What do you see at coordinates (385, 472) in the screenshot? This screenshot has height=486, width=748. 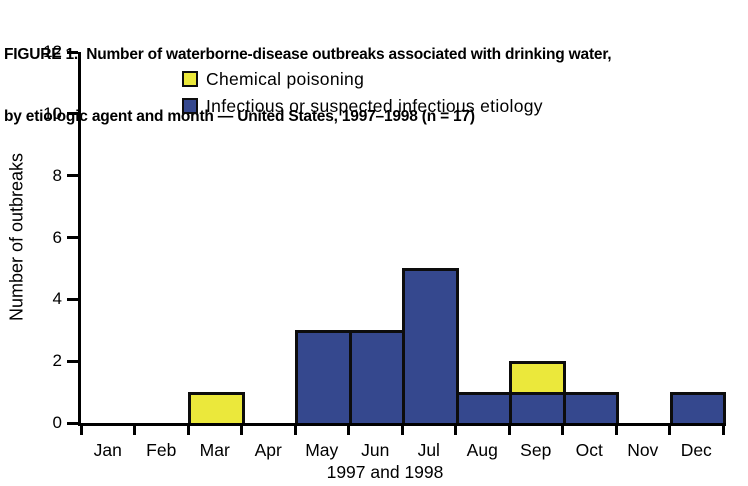 I see `x-axis-label: 1997 and 1998` at bounding box center [385, 472].